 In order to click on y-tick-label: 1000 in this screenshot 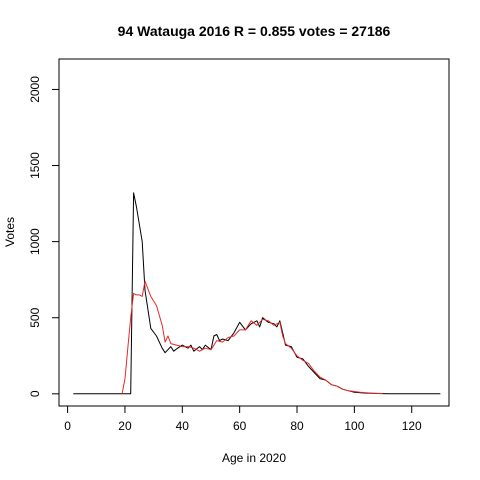, I will do `click(35, 241)`.